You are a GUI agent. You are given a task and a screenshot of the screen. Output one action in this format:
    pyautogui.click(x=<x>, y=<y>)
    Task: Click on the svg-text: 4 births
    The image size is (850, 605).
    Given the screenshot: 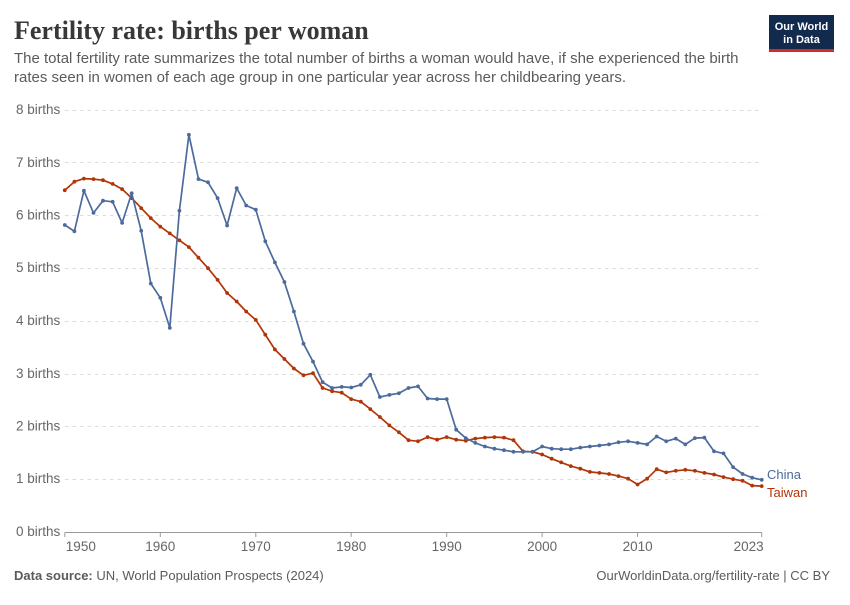 What is the action you would take?
    pyautogui.click(x=38, y=320)
    